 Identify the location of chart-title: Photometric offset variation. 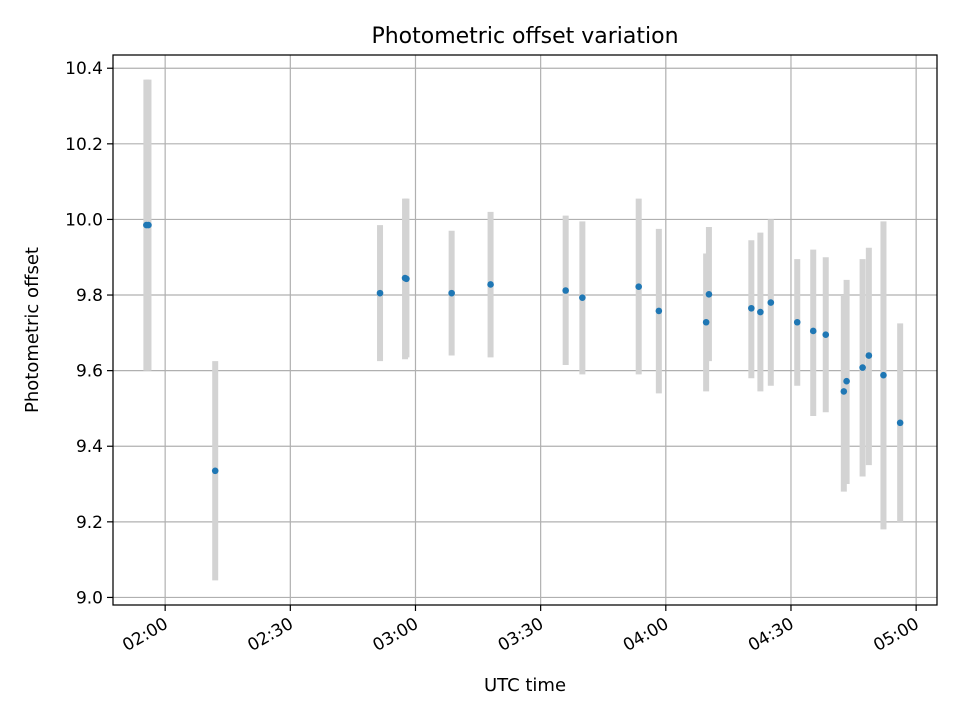
(524, 36).